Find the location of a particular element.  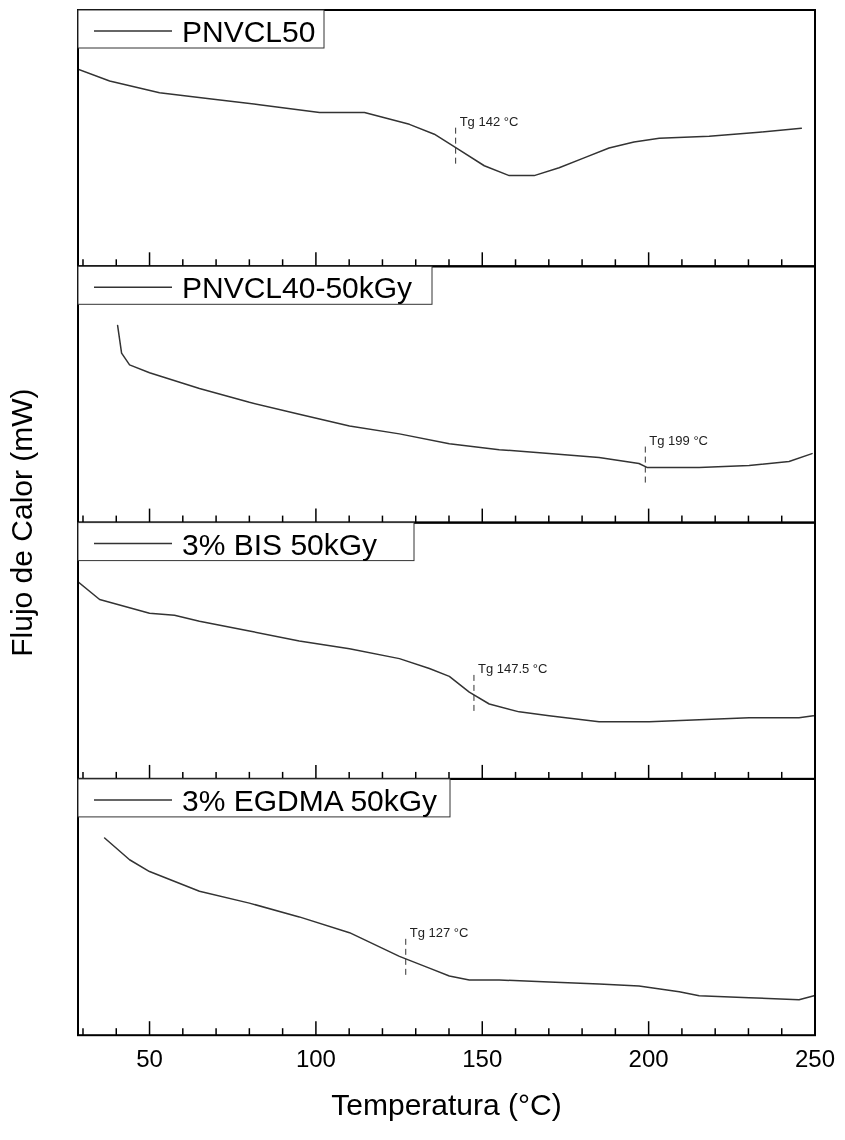

legend-label: PNVCL40-50kGy is located at coordinates (297, 288).